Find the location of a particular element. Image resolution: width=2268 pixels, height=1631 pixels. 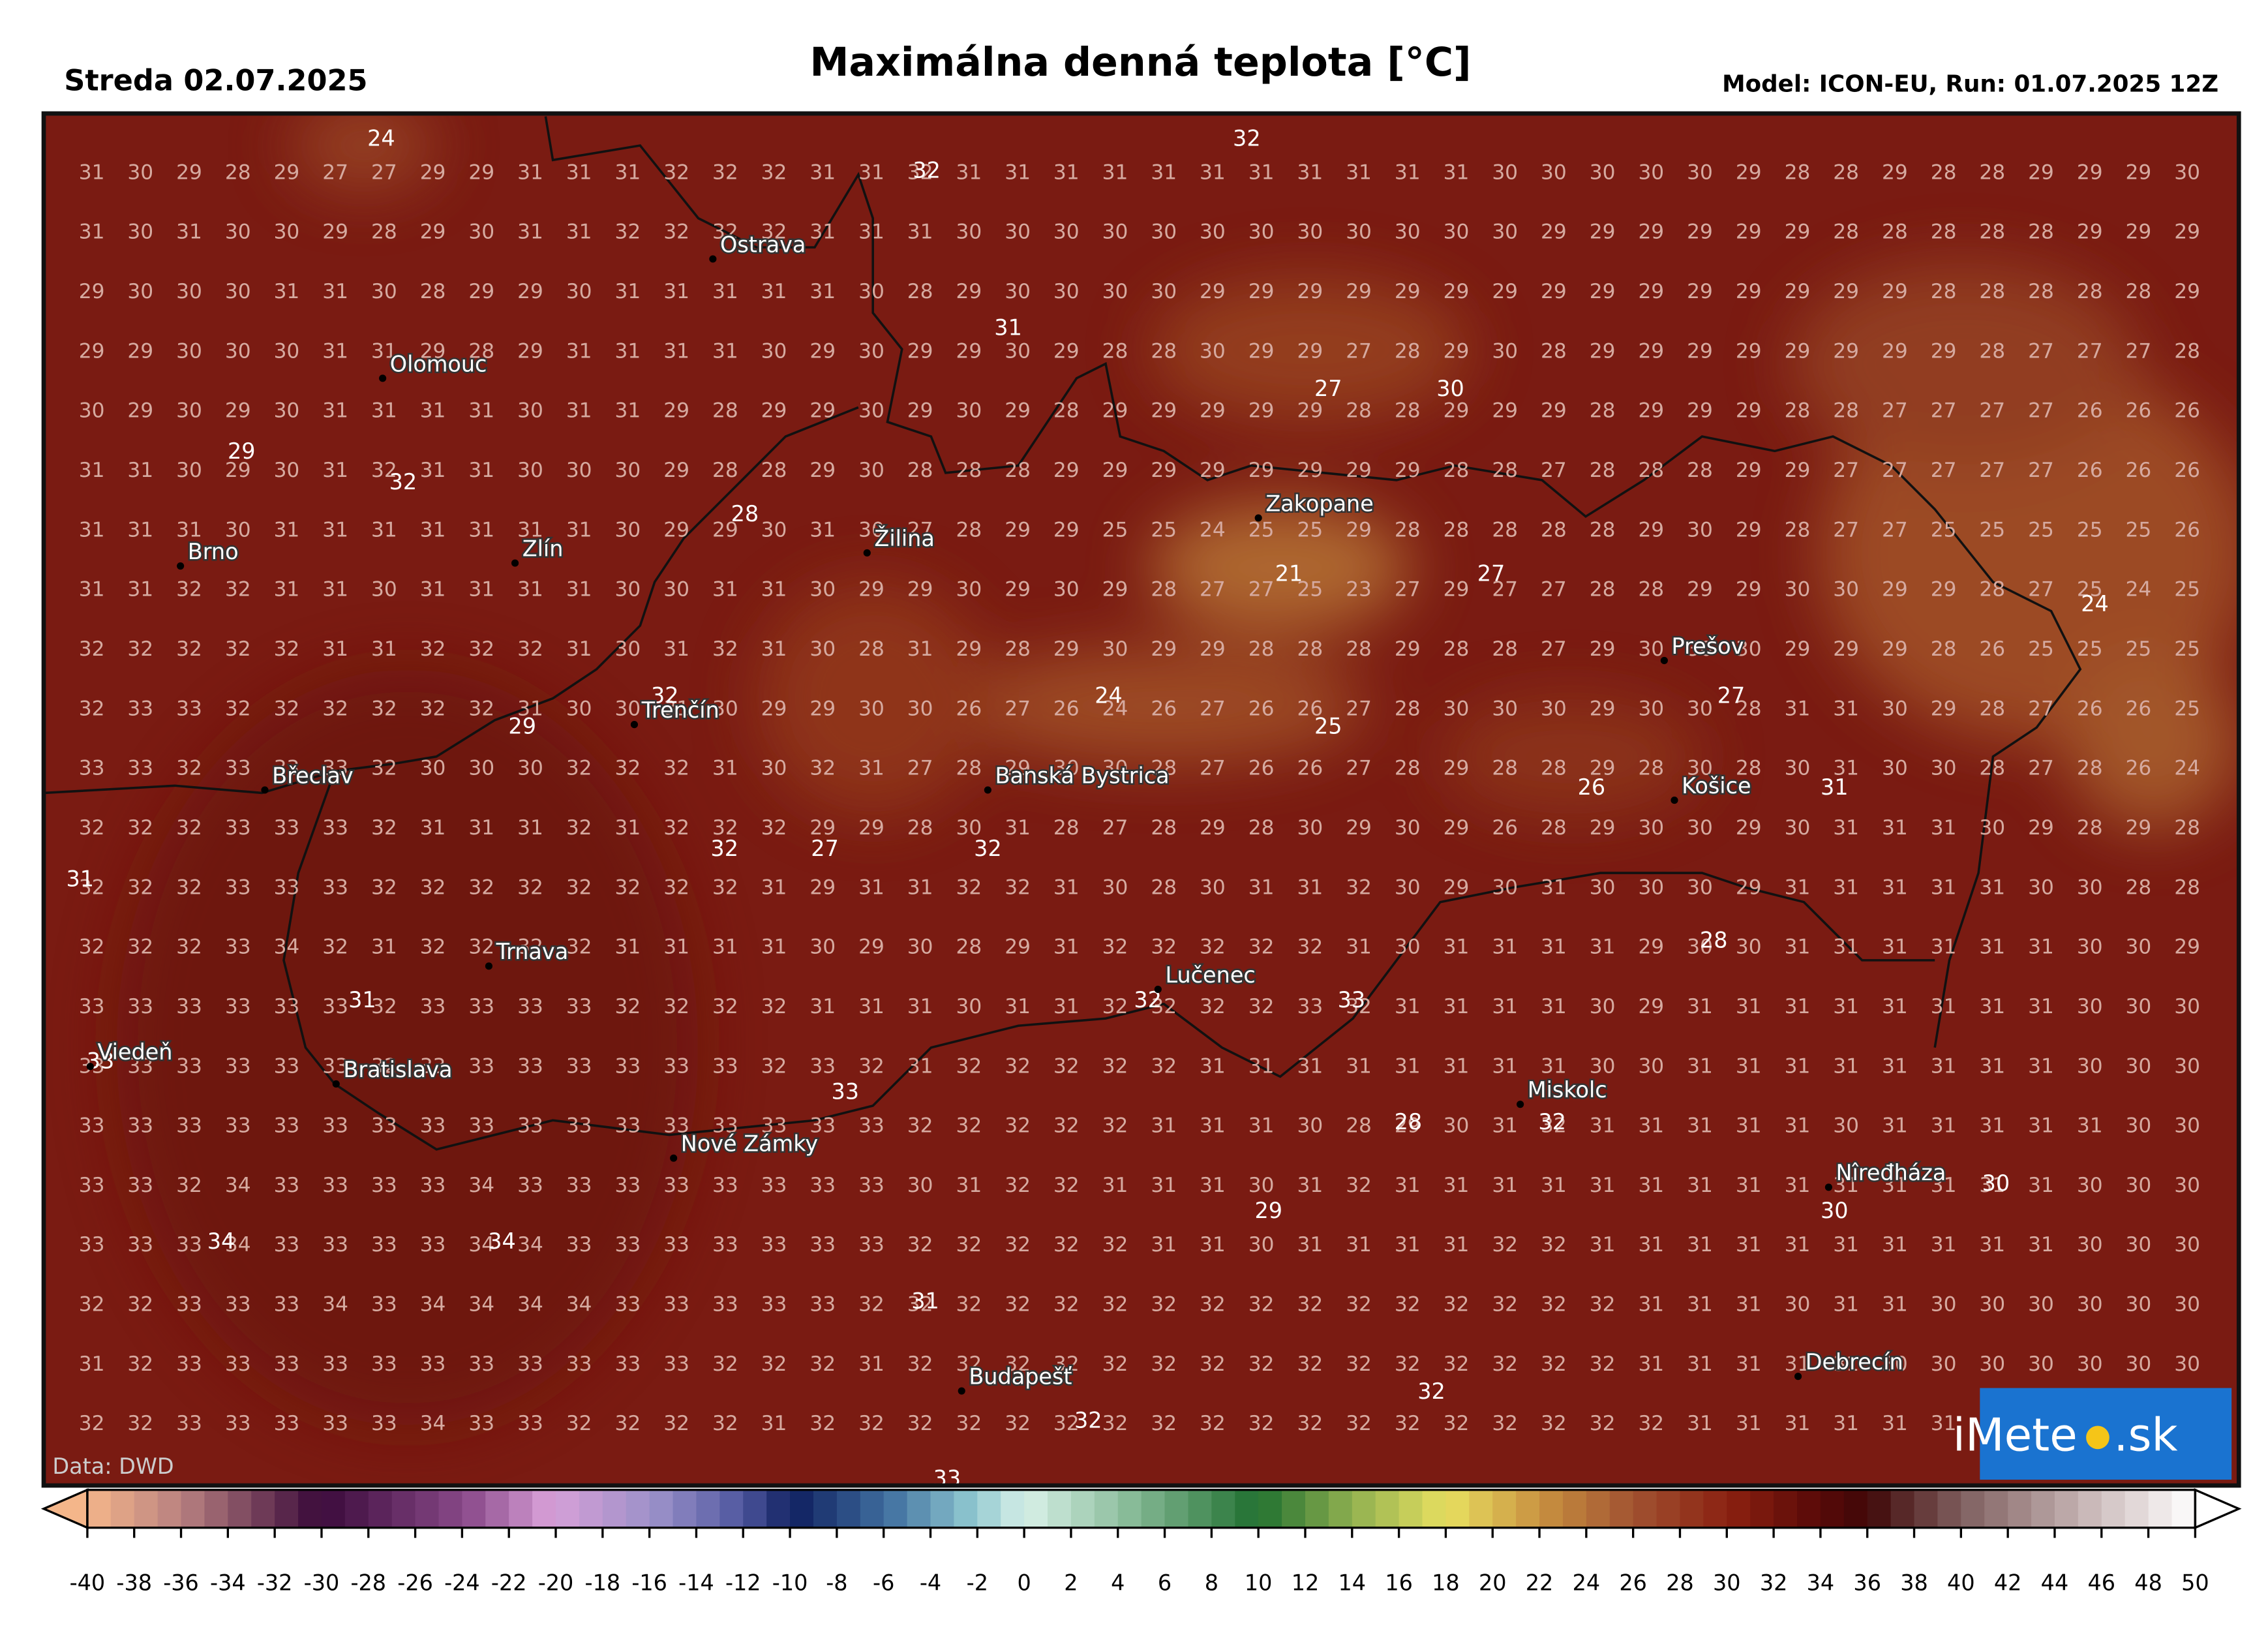

grid-value: 25 is located at coordinates (2187, 590).